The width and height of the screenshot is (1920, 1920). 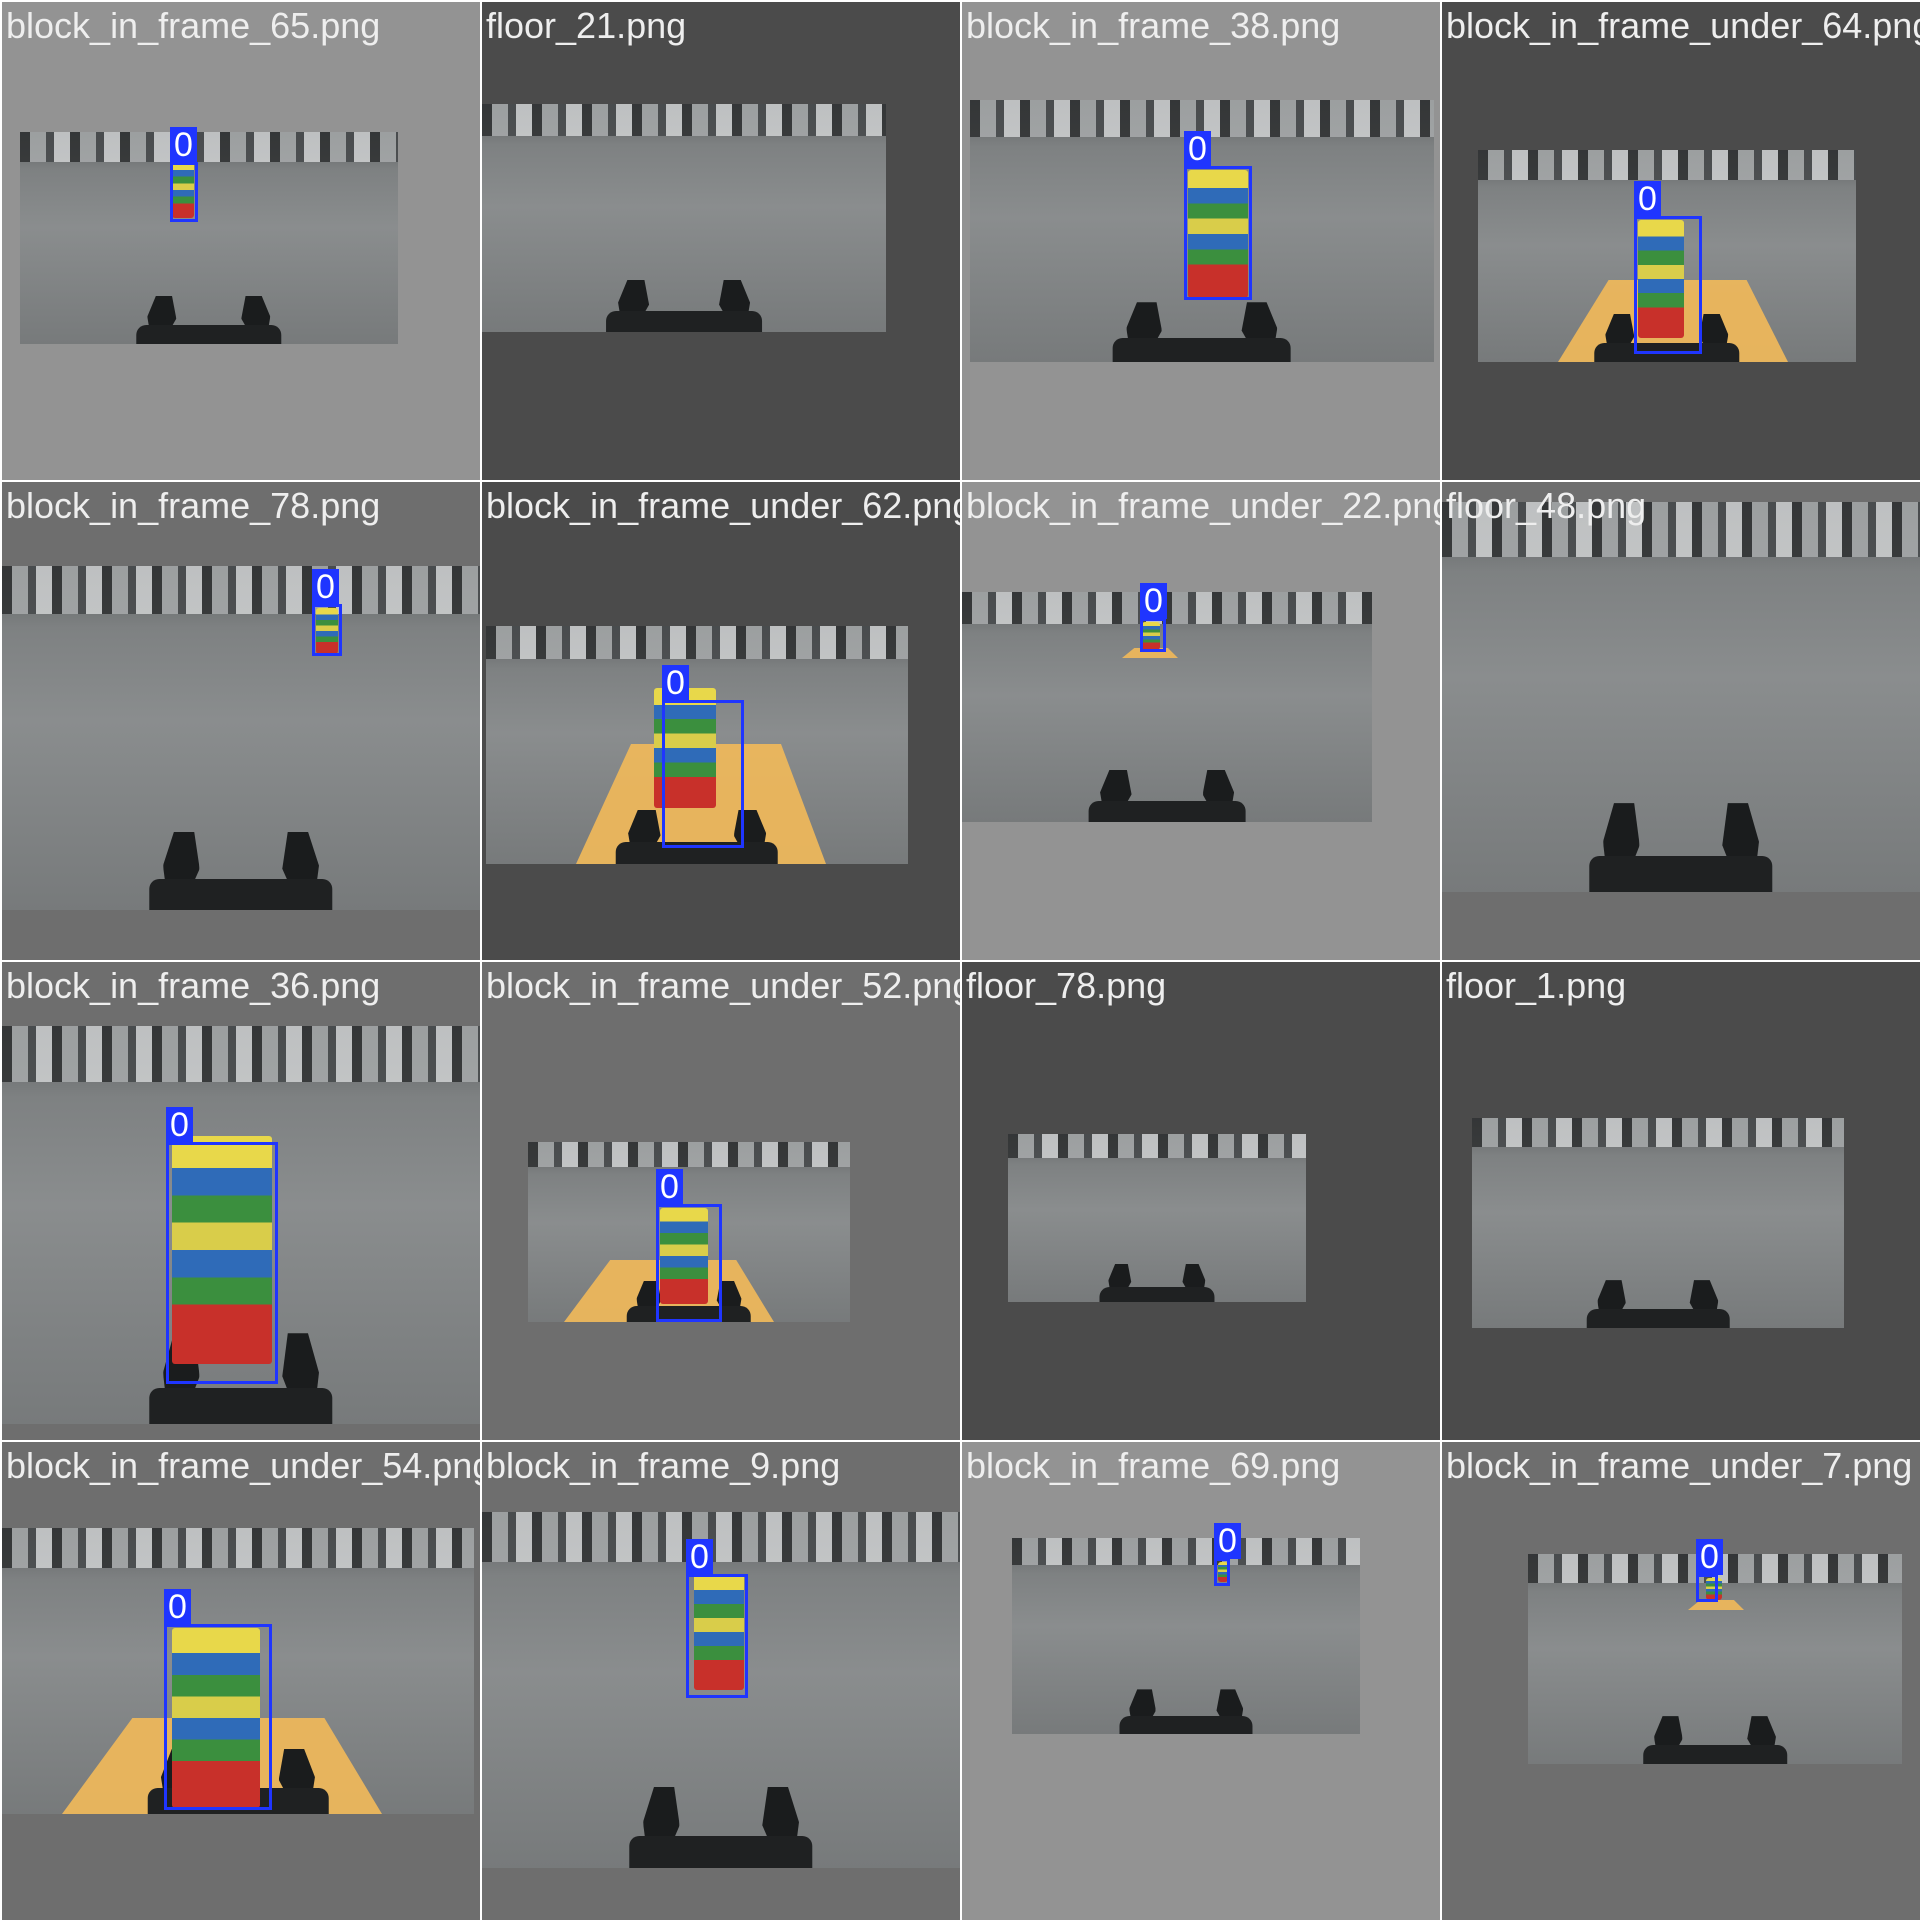 I want to click on tile-filename: block_in_frame_69.png, so click(x=1153, y=1466).